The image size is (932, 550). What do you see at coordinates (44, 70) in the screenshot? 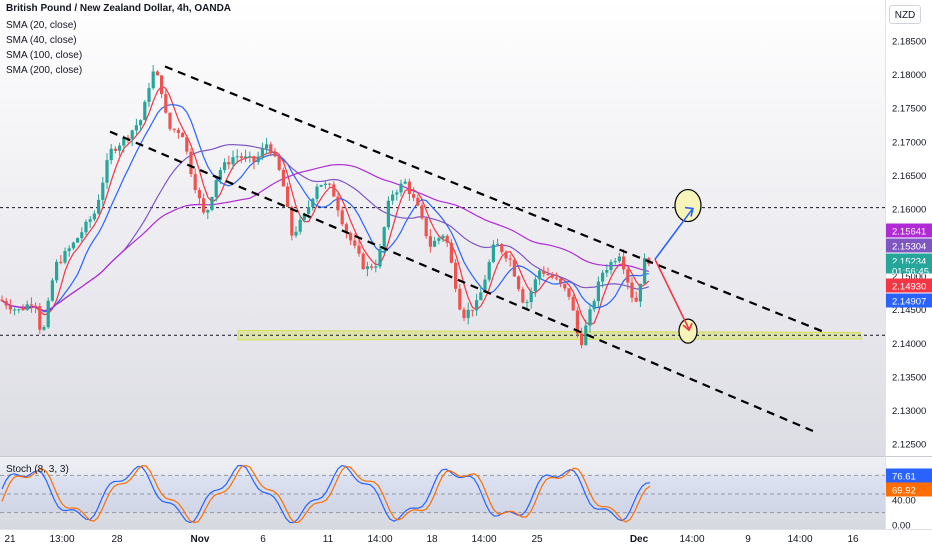
I see `legend-sma200: SMA (200, close)` at bounding box center [44, 70].